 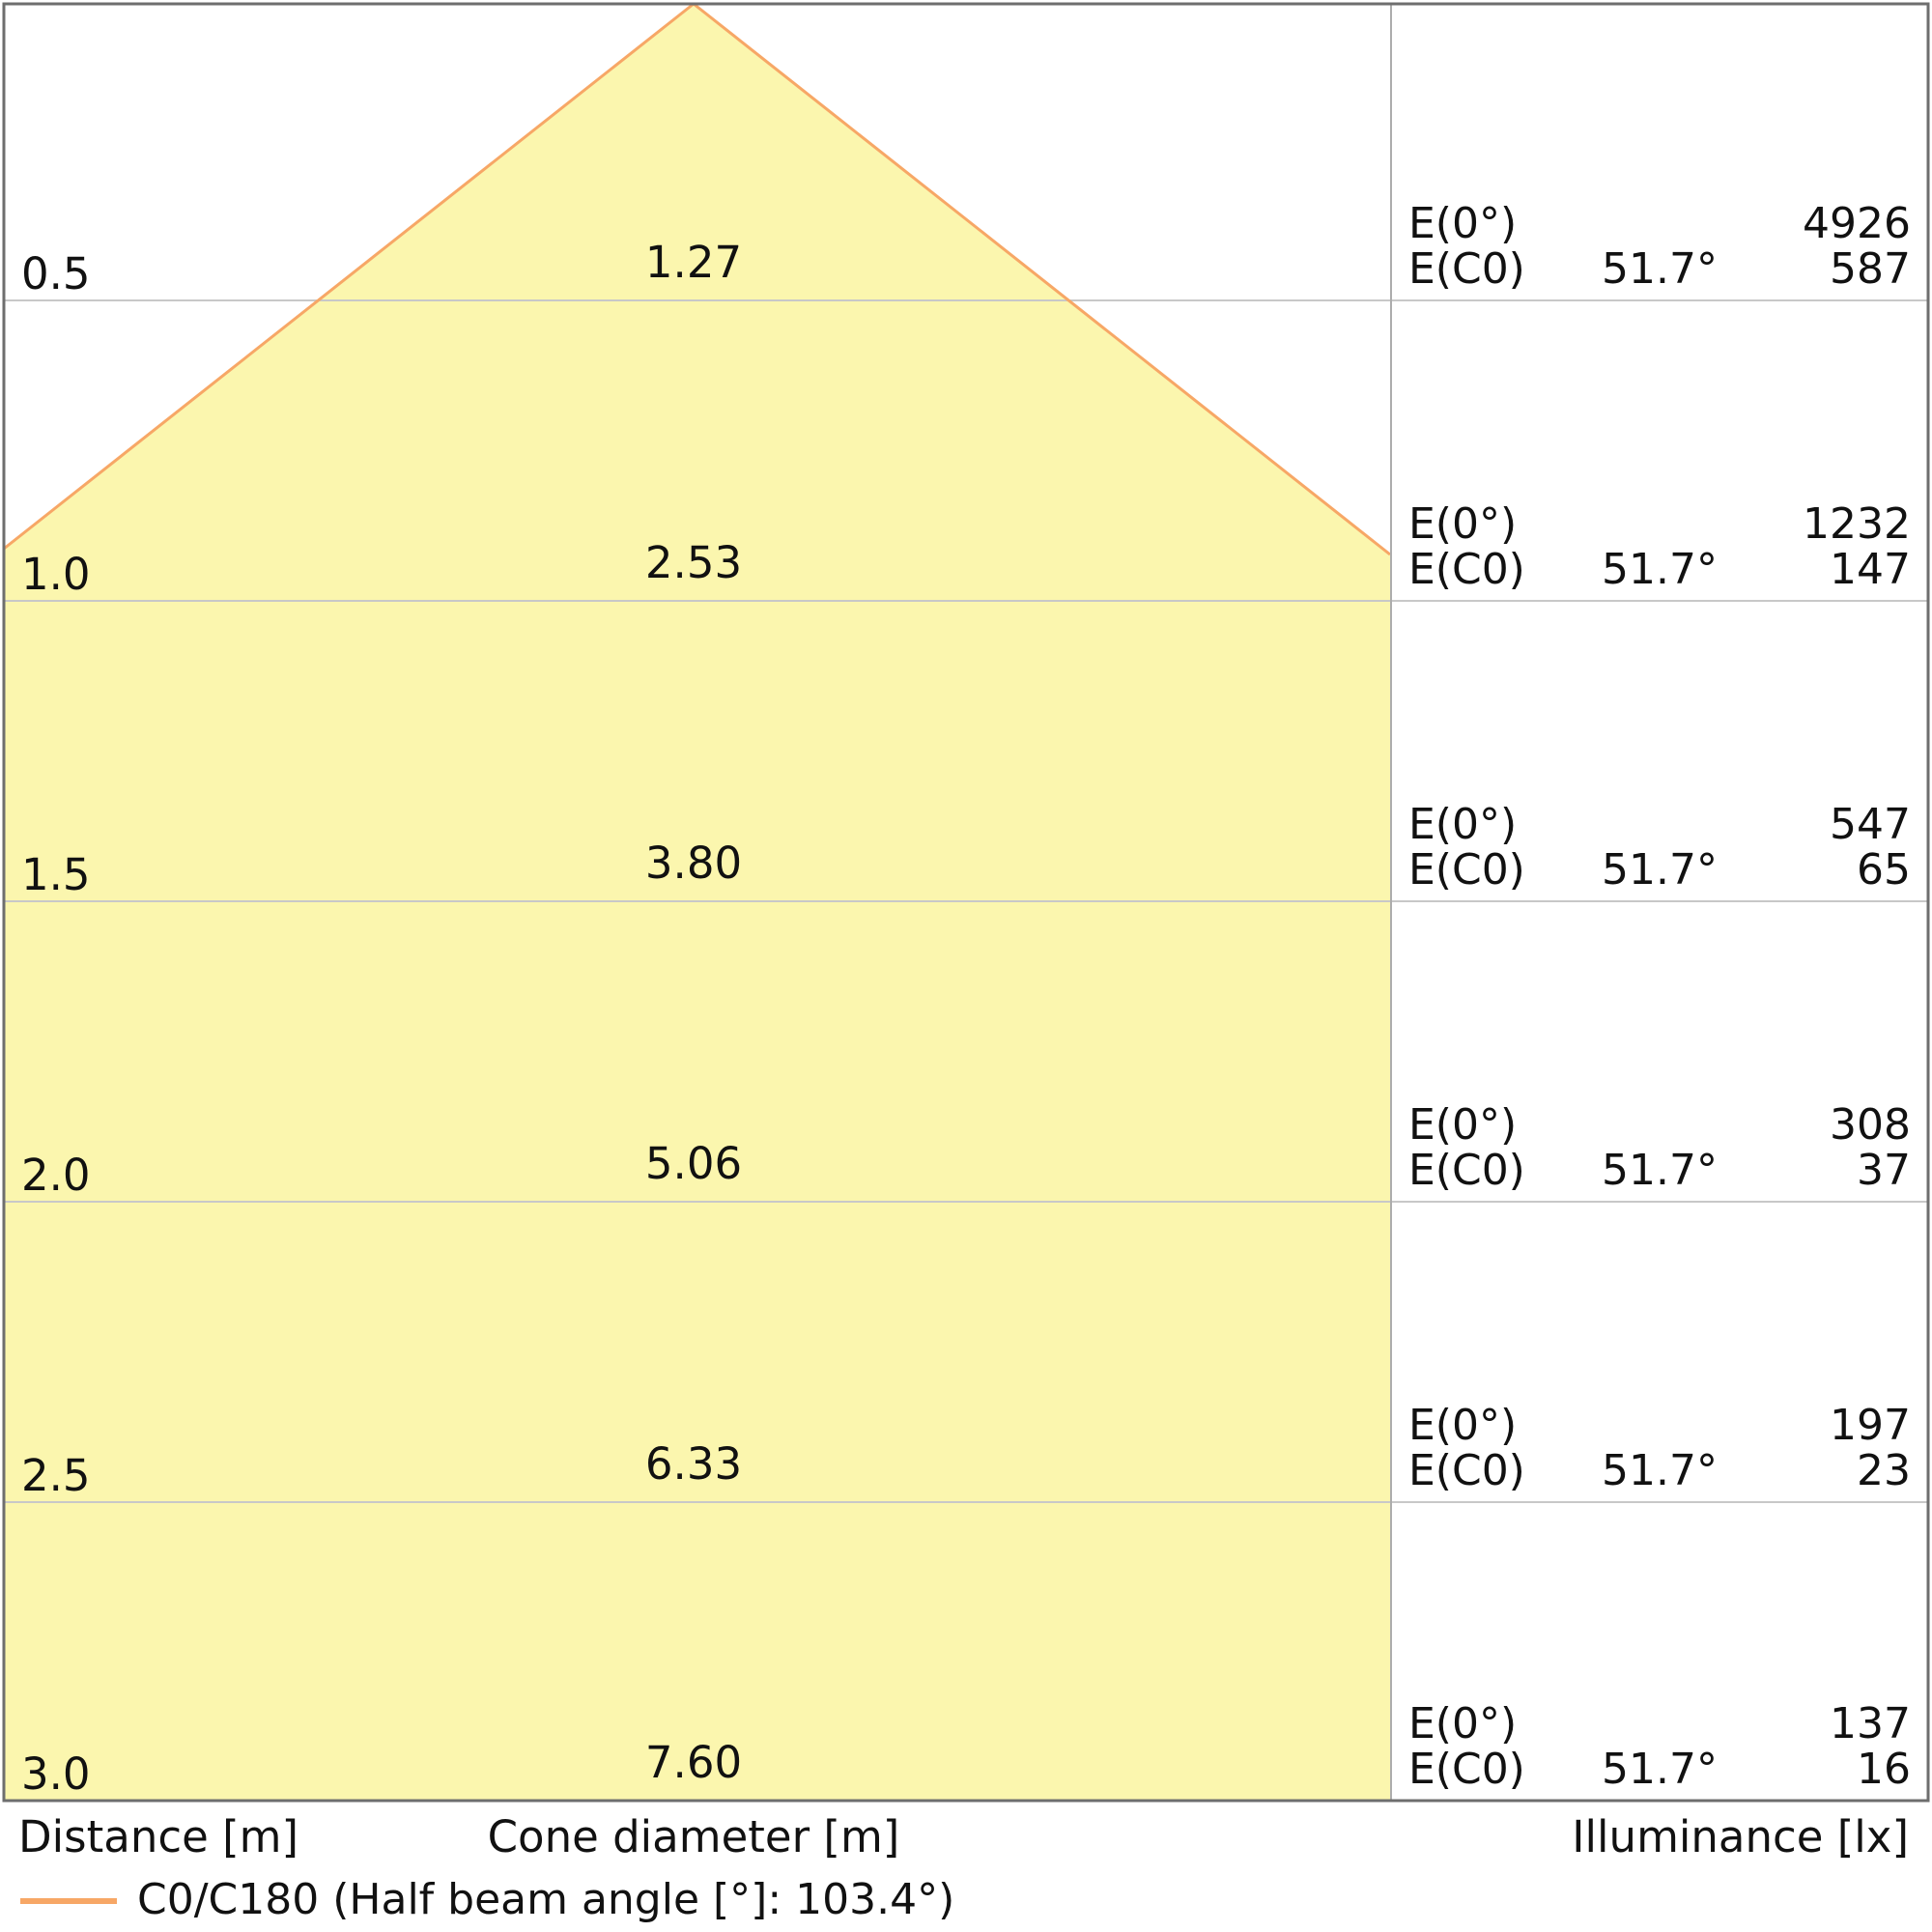 What do you see at coordinates (1857, 524) in the screenshot?
I see `e0-value: 1232` at bounding box center [1857, 524].